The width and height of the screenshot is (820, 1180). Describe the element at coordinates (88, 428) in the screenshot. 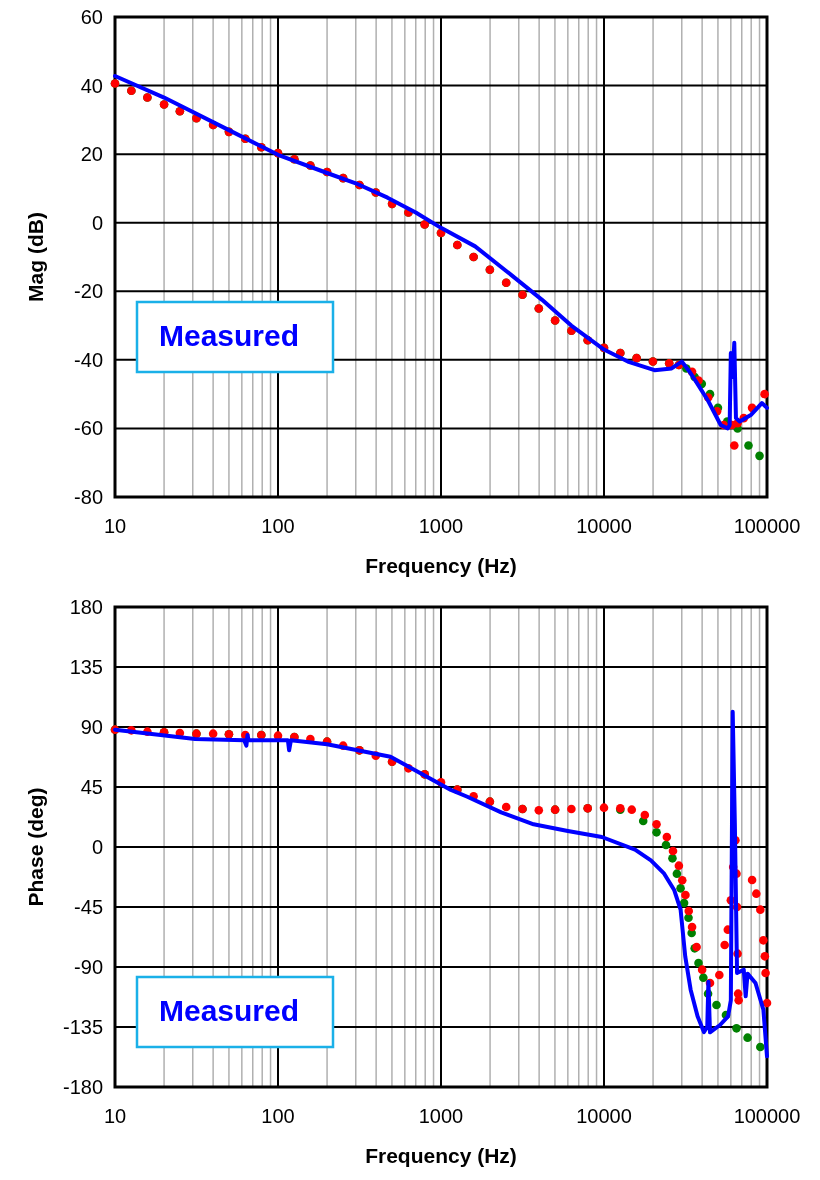

I see `y-tick-label: -60` at that location.